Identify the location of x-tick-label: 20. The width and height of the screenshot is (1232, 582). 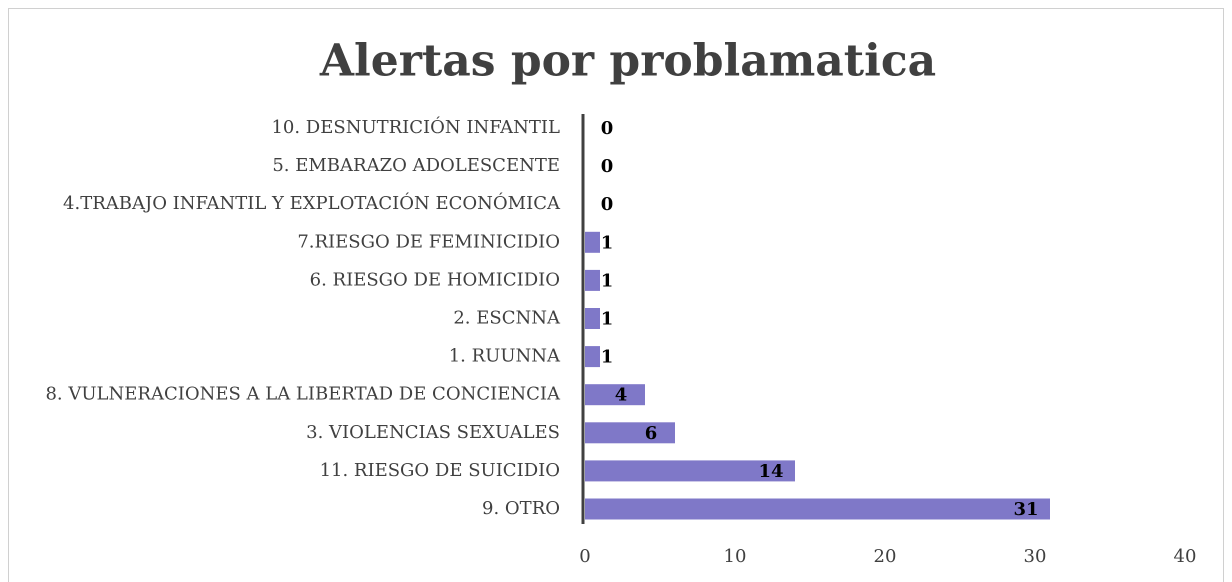
(885, 556).